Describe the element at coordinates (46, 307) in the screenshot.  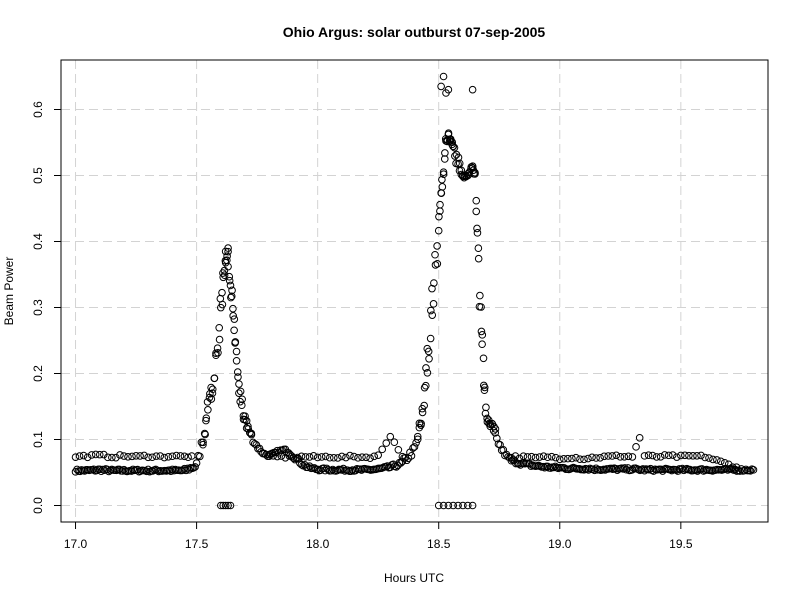
I see `y-axis: 0.0 0.1 0.2 0.3 0.4 0.5 0.6` at that location.